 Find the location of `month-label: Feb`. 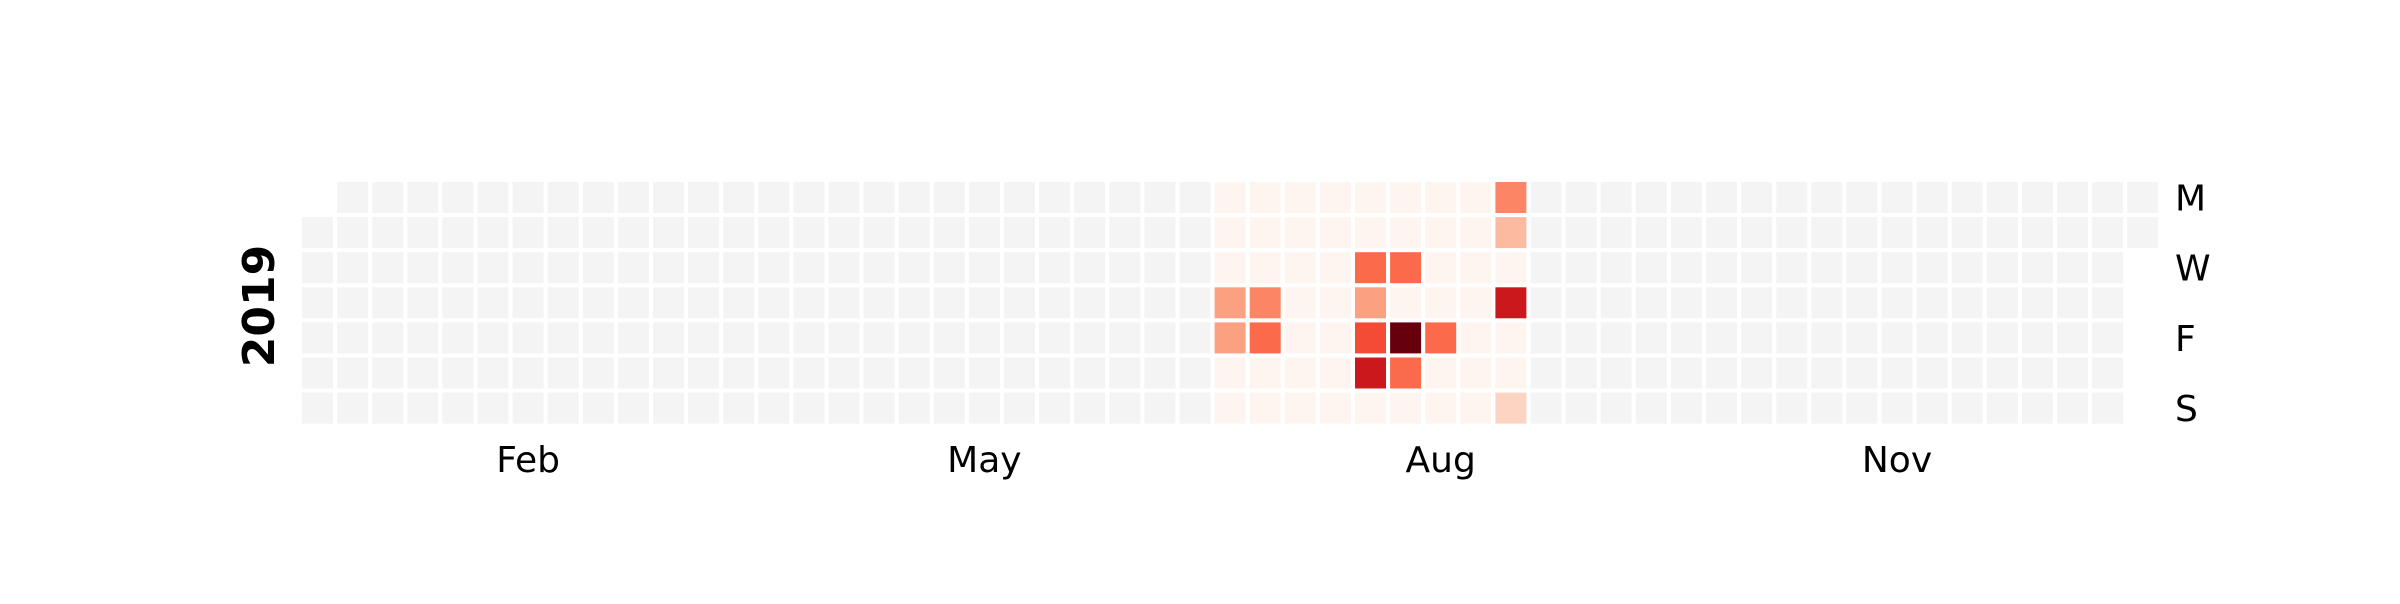

month-label: Feb is located at coordinates (528, 460).